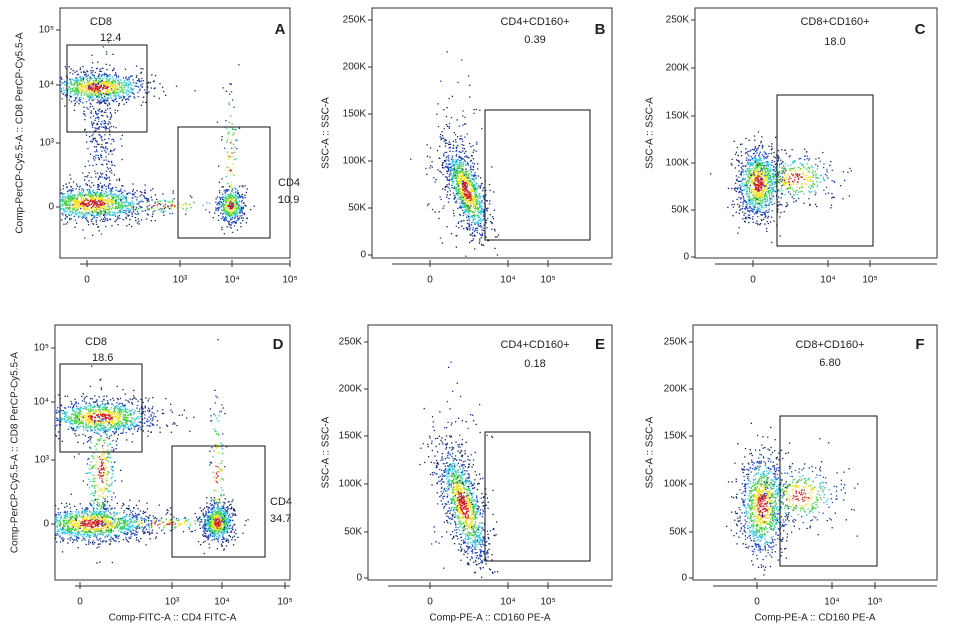  What do you see at coordinates (363, 255) in the screenshot?
I see `y-tick-label: 0` at bounding box center [363, 255].